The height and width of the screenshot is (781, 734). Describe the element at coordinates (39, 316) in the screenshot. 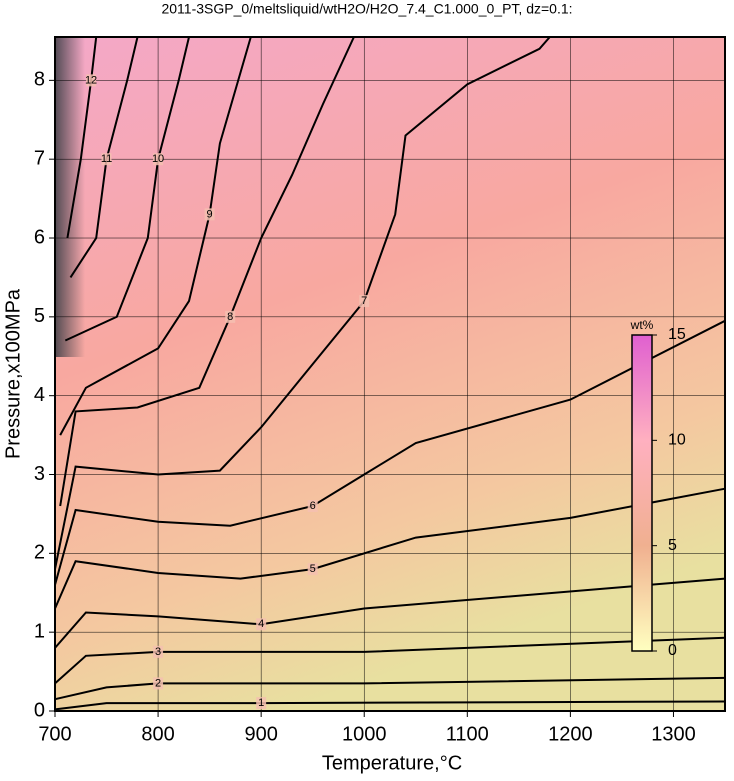

I see `y-tick-label: 5` at that location.